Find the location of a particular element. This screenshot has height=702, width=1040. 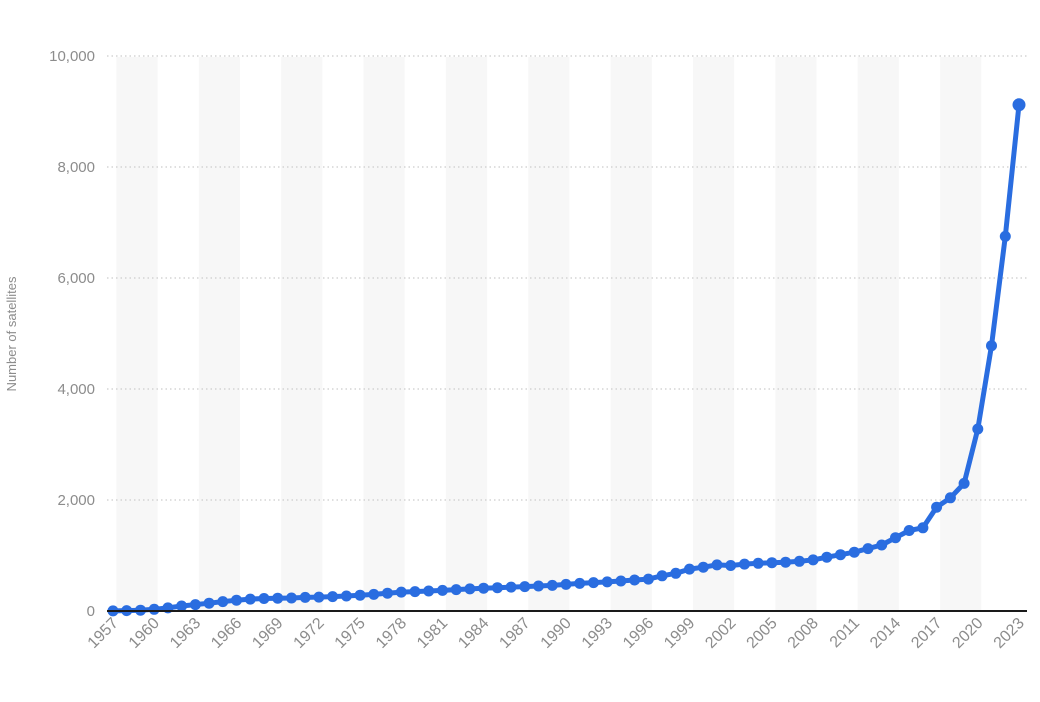

data-point-1960 is located at coordinates (154, 609).